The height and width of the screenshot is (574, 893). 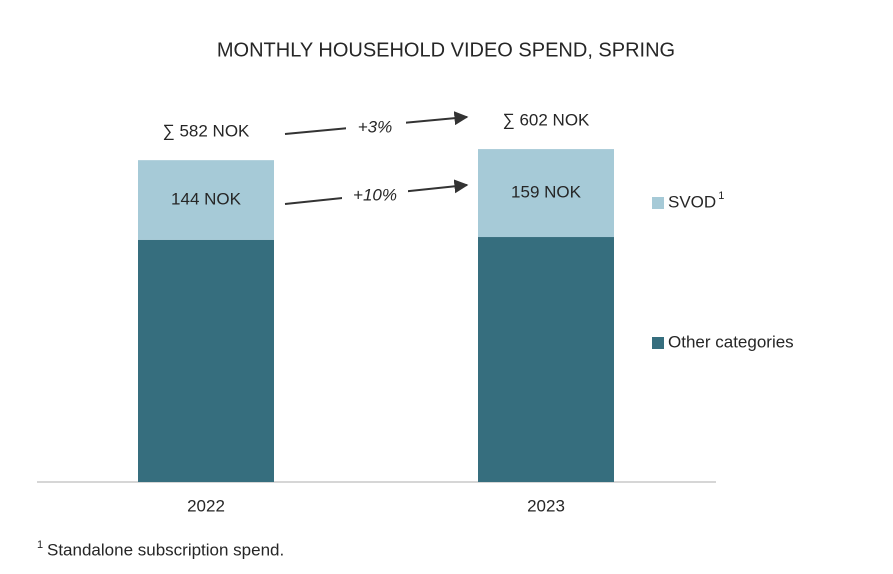 What do you see at coordinates (165, 549) in the screenshot?
I see `footnote: Standalone subscription spend.` at bounding box center [165, 549].